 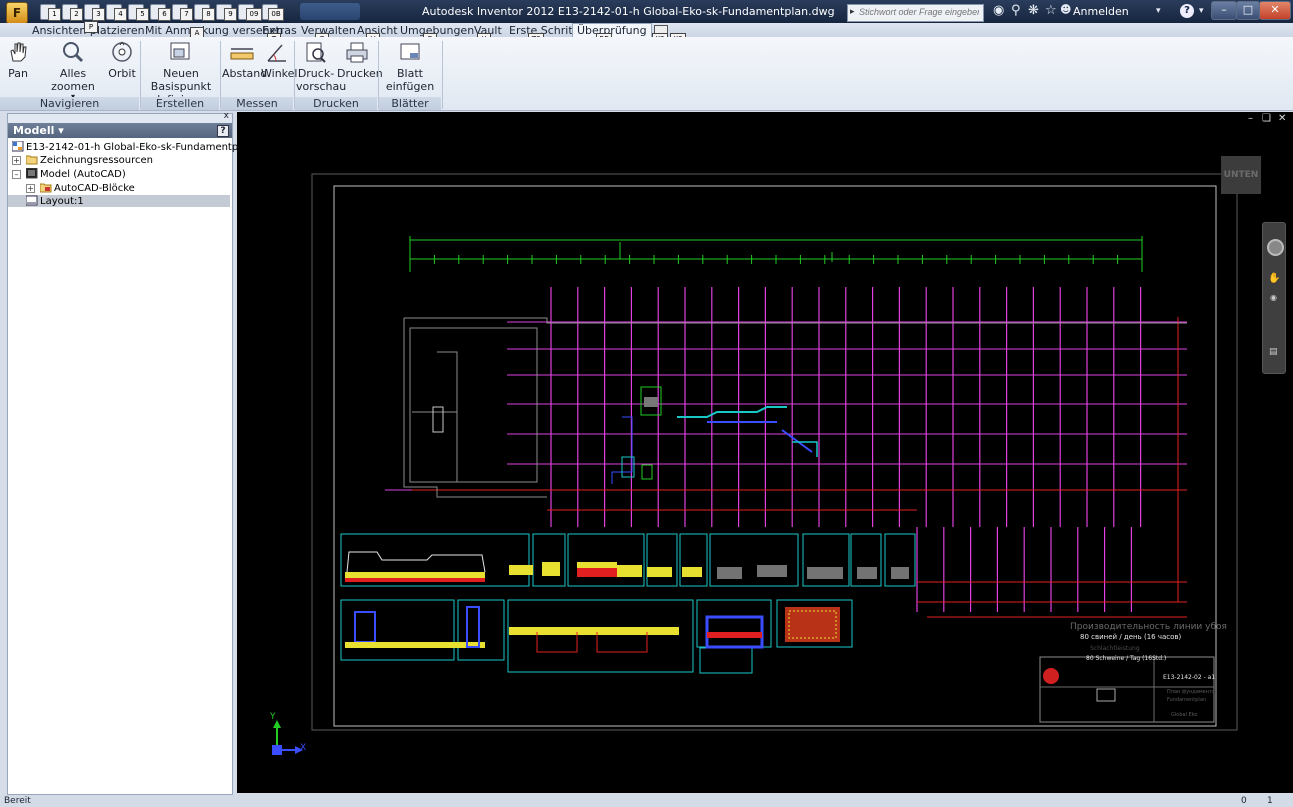 I want to click on drawing-number: E13-2142-02 - a1, so click(x=1189, y=677).